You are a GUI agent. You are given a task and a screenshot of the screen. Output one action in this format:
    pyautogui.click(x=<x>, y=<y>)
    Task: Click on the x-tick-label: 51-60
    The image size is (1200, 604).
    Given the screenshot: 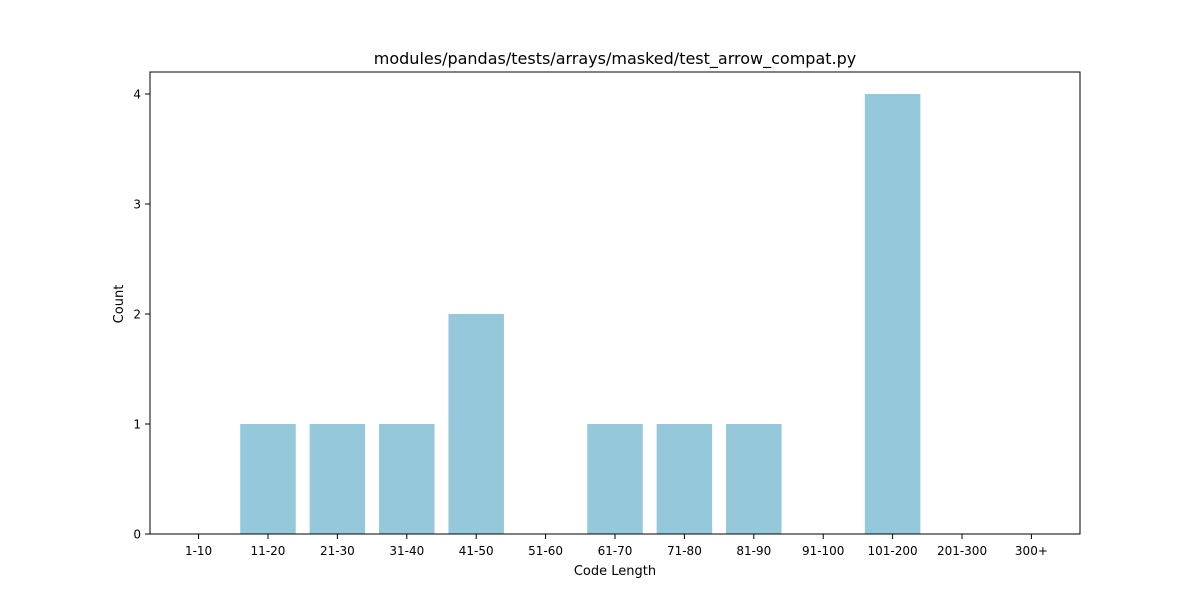 What is the action you would take?
    pyautogui.click(x=545, y=551)
    